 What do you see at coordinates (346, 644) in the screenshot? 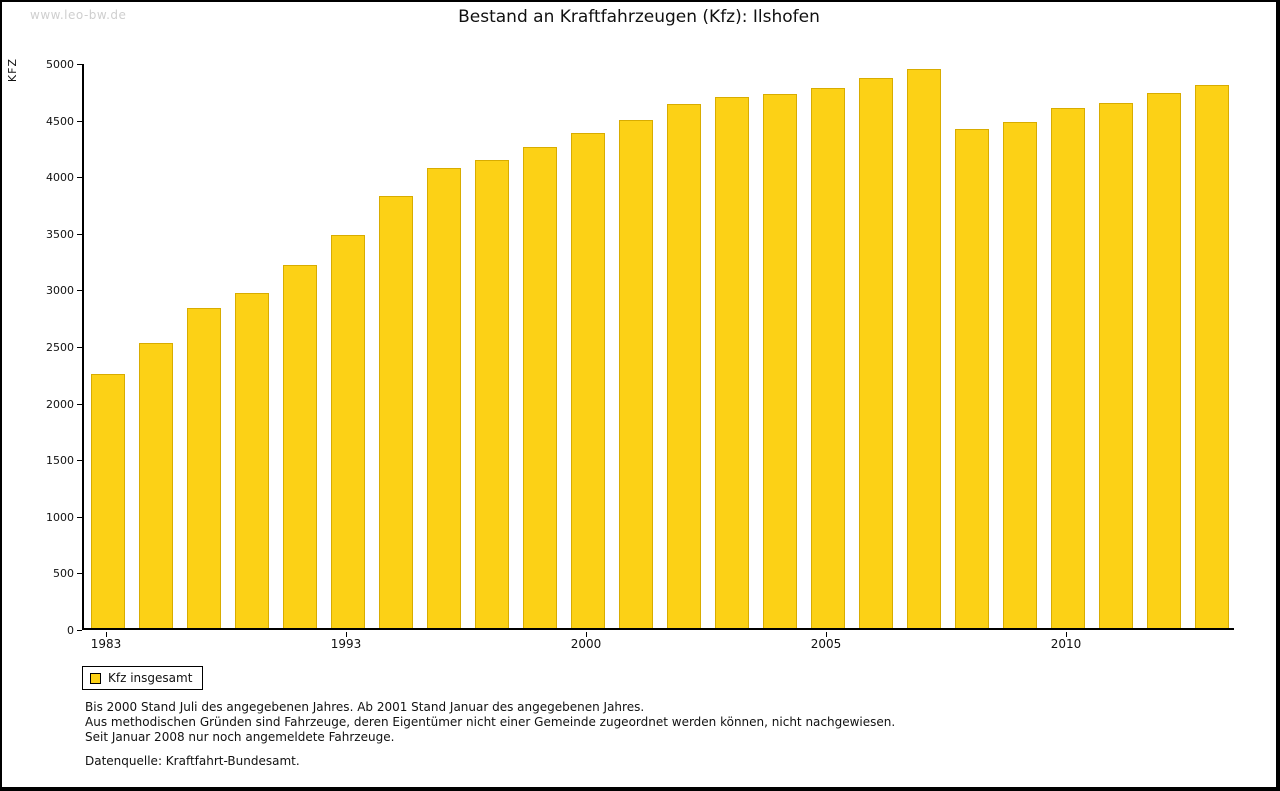
I see `x-axis-tick-label: 1993` at bounding box center [346, 644].